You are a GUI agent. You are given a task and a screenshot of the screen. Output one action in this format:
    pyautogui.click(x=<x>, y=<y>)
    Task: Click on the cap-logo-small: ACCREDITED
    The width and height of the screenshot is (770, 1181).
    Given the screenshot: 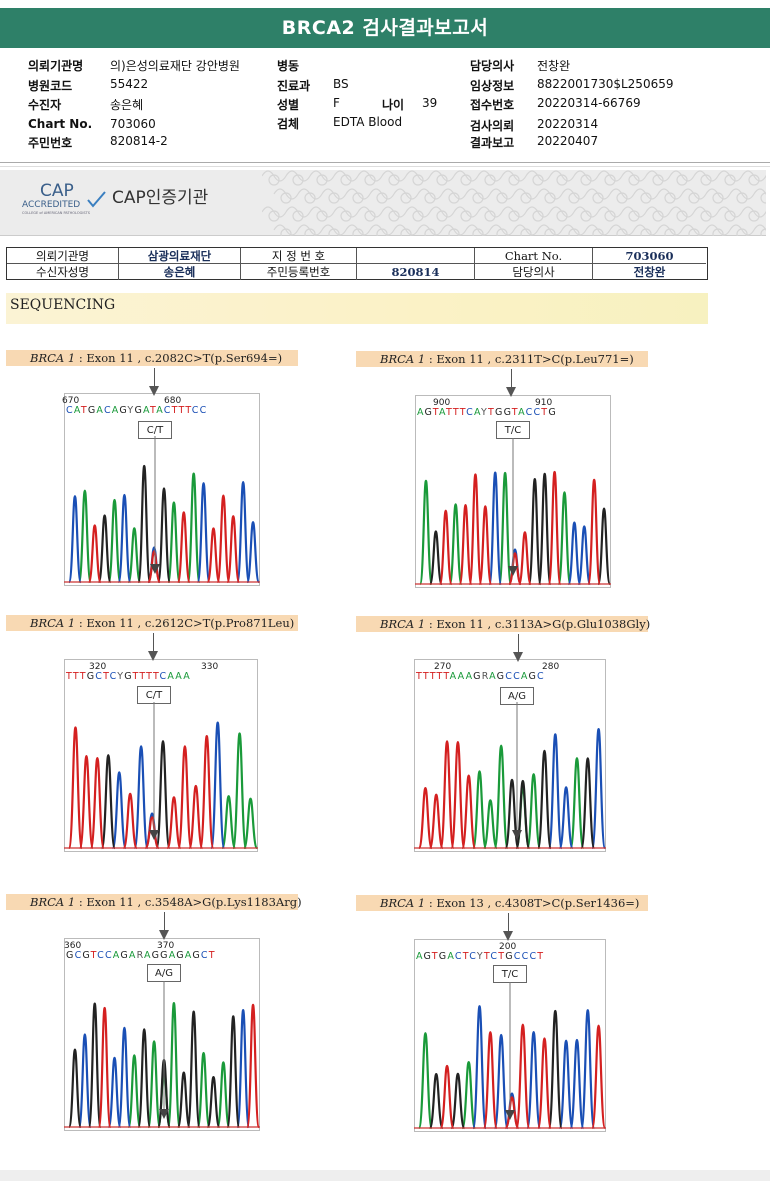 What is the action you would take?
    pyautogui.click(x=51, y=205)
    